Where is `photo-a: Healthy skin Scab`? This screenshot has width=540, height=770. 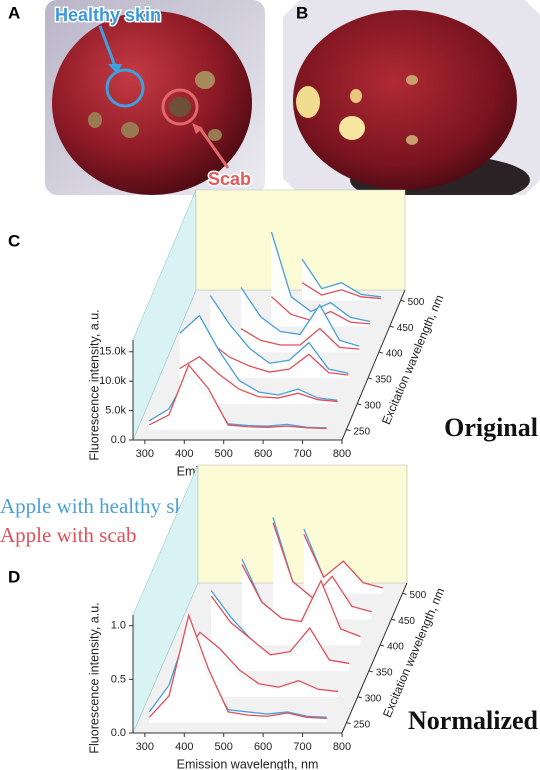 photo-a: Healthy skin Scab is located at coordinates (155, 97).